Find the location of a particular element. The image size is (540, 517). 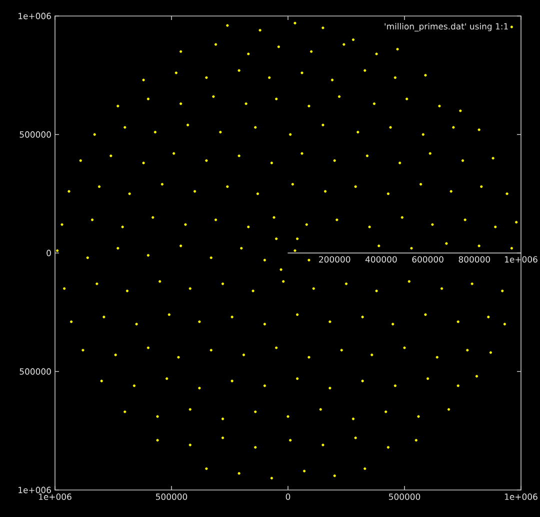

annotation: 600000 is located at coordinates (428, 259).